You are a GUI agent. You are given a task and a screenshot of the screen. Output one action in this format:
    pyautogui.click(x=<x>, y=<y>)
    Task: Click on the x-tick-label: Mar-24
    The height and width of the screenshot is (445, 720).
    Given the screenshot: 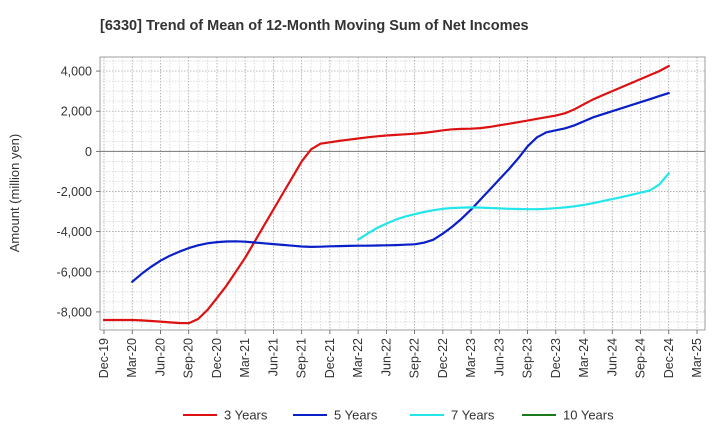 What is the action you would take?
    pyautogui.click(x=584, y=358)
    